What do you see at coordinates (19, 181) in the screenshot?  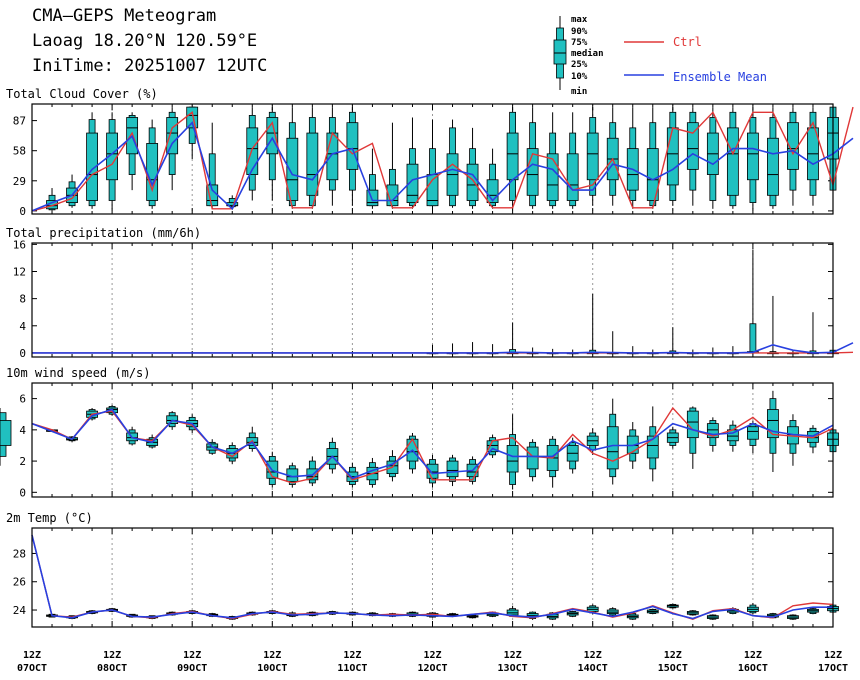 I see `y-tick-label: 29` at bounding box center [19, 181].